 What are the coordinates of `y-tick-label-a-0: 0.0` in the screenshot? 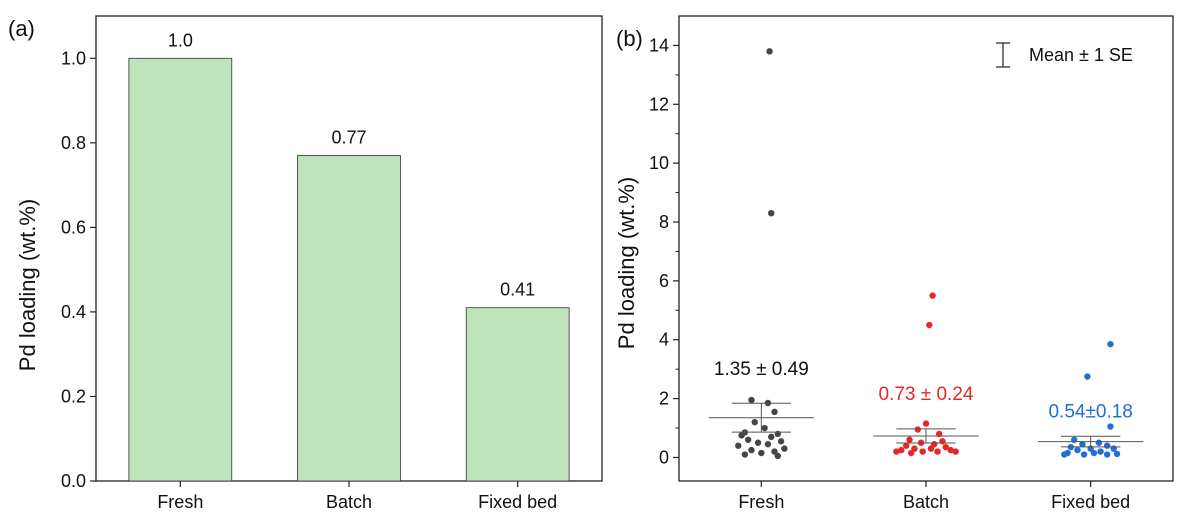 It's located at (73, 481).